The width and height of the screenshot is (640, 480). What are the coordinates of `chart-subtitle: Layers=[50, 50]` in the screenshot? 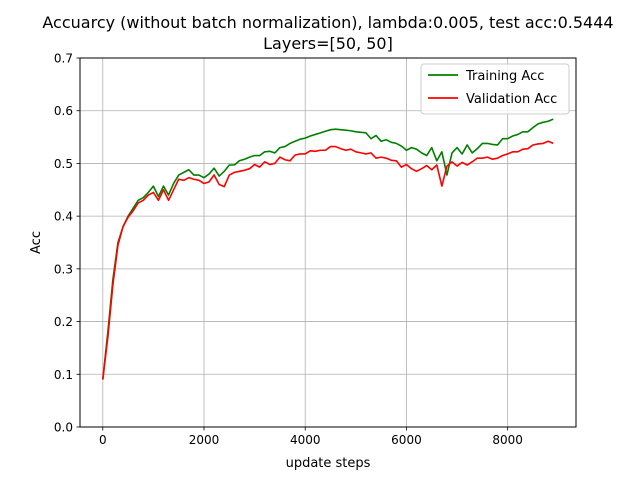 It's located at (328, 43).